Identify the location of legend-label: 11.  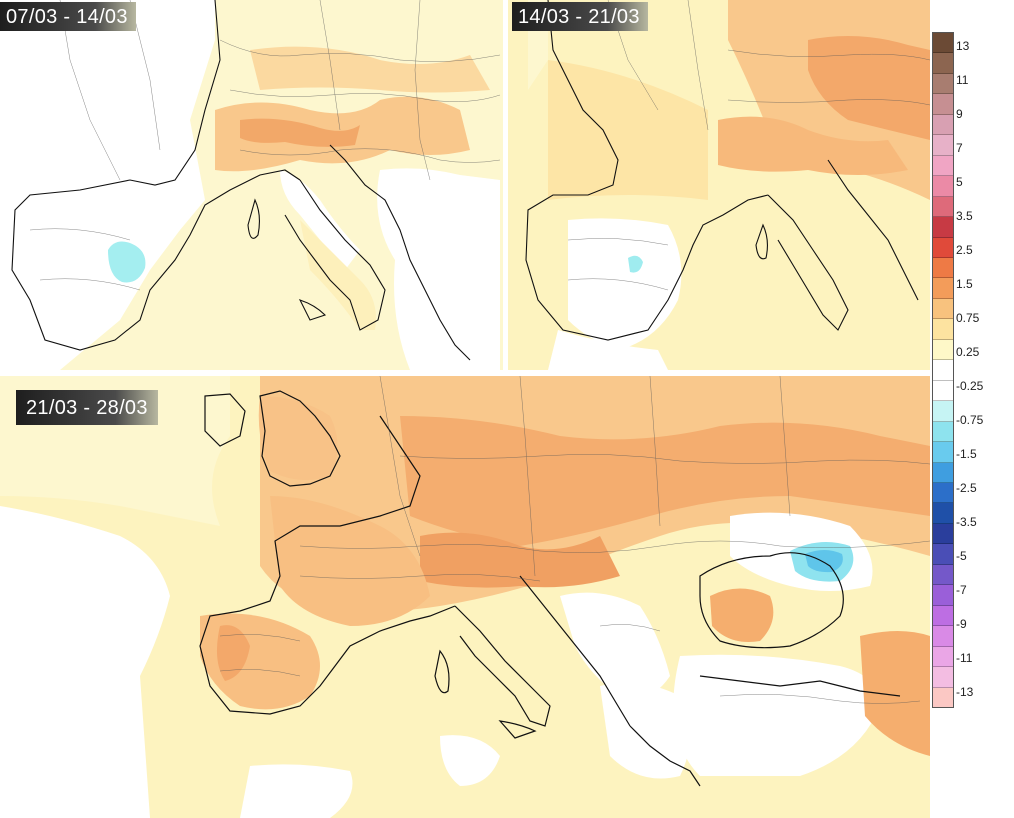
(962, 80).